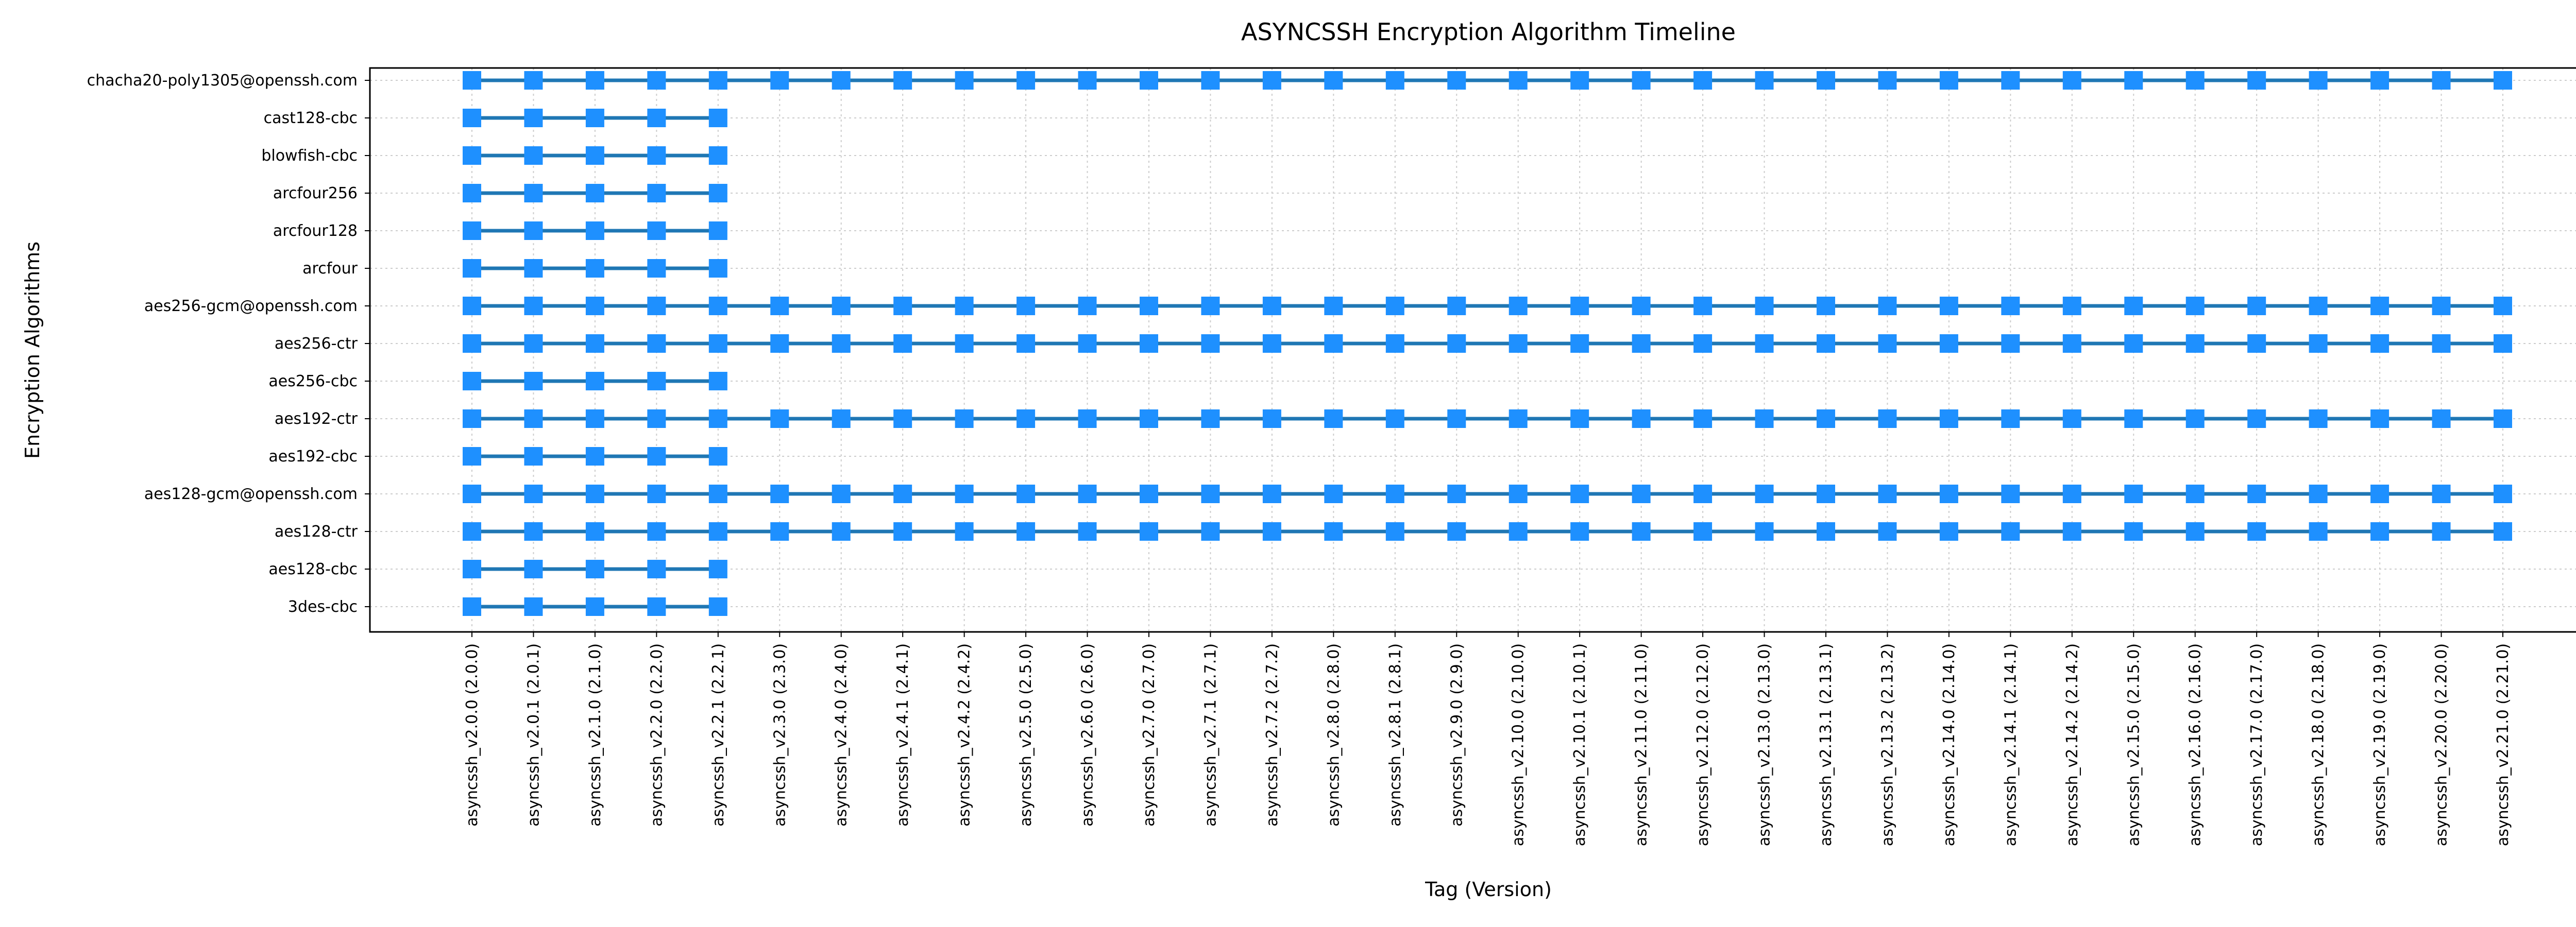 The height and width of the screenshot is (927, 2576). I want to click on x-tick-label: asyncssh_v2.19.0 (2.19.0), so click(2380, 745).